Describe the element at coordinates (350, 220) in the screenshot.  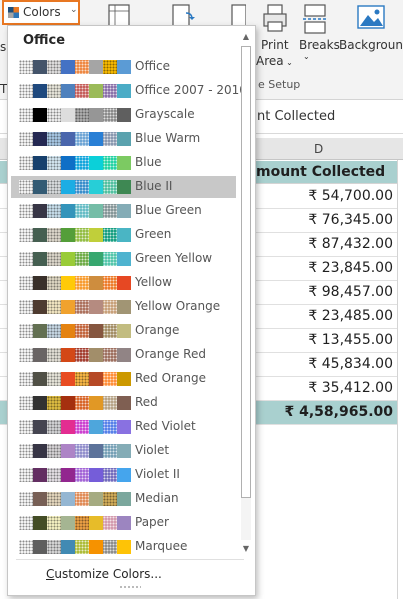
I see `amount-cell: ₹ 76,345.00` at that location.